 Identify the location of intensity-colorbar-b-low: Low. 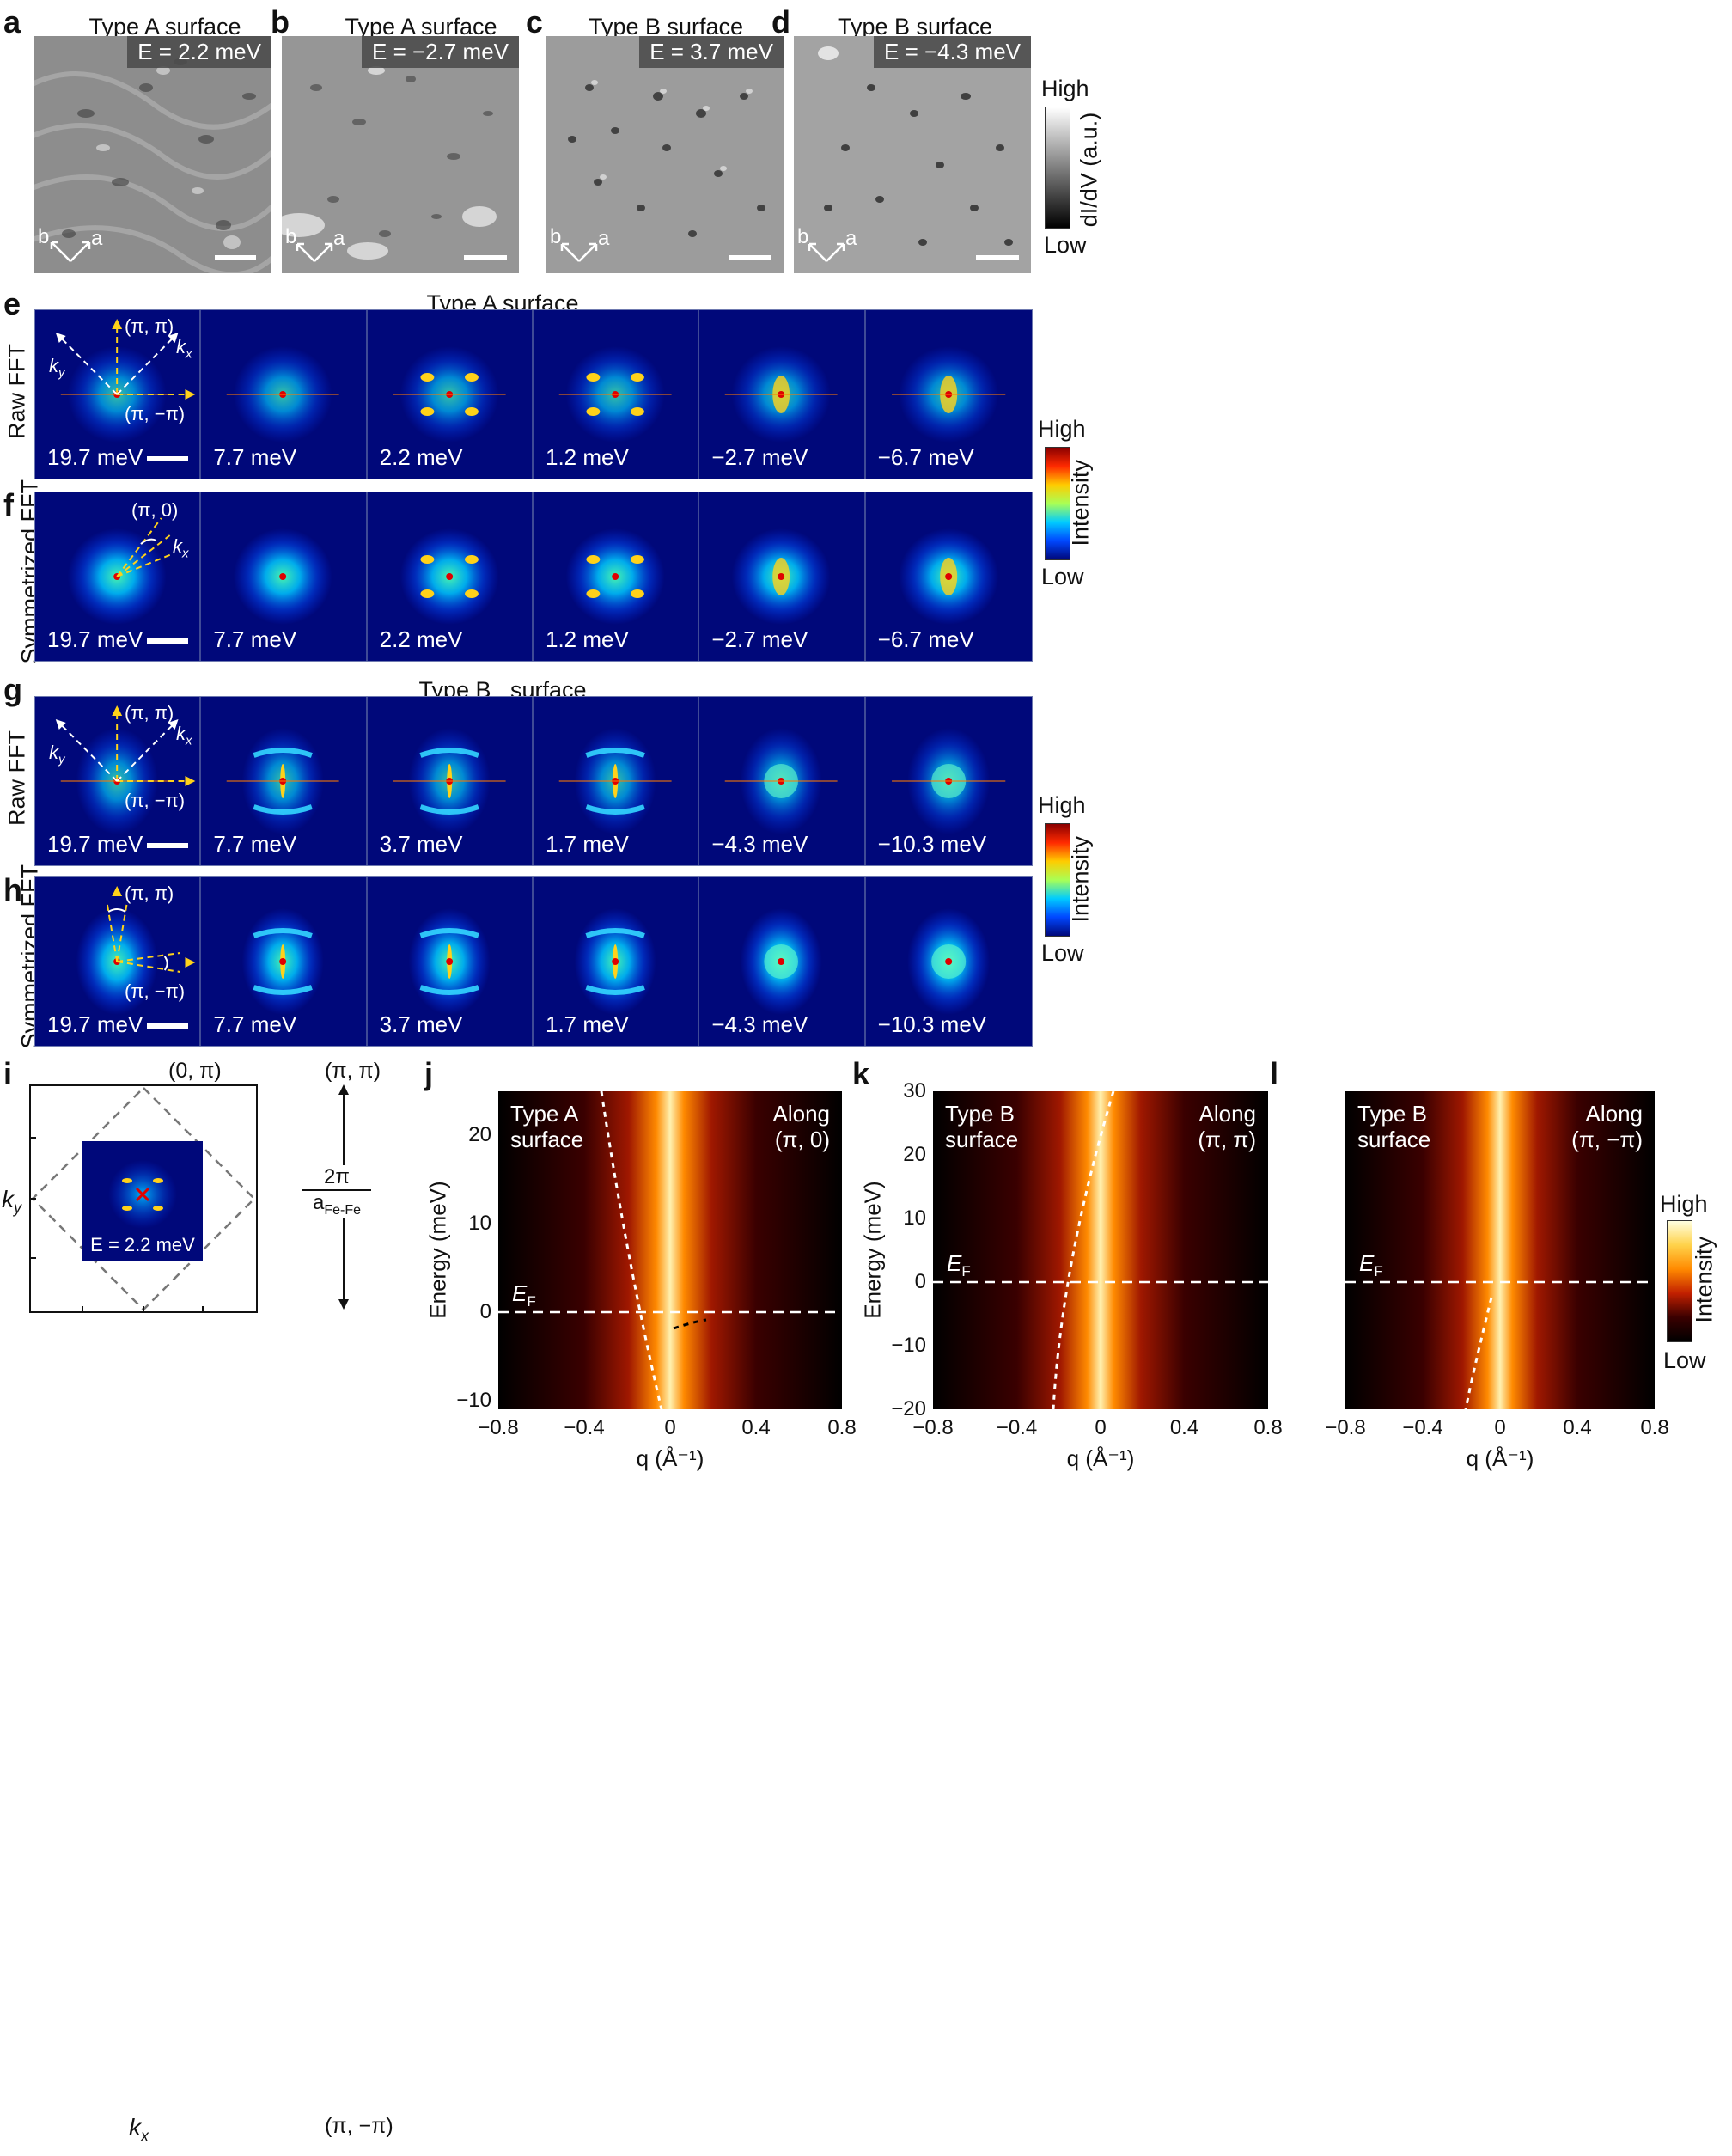
(1062, 953).